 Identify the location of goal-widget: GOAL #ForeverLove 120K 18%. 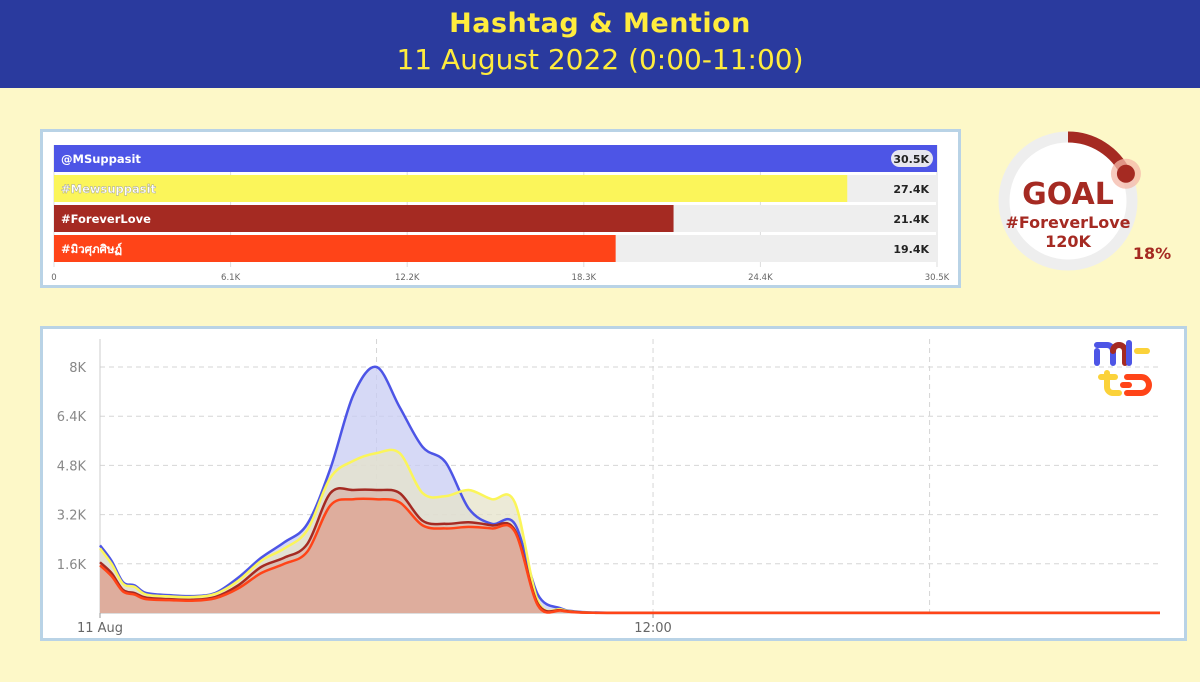
(1090, 201).